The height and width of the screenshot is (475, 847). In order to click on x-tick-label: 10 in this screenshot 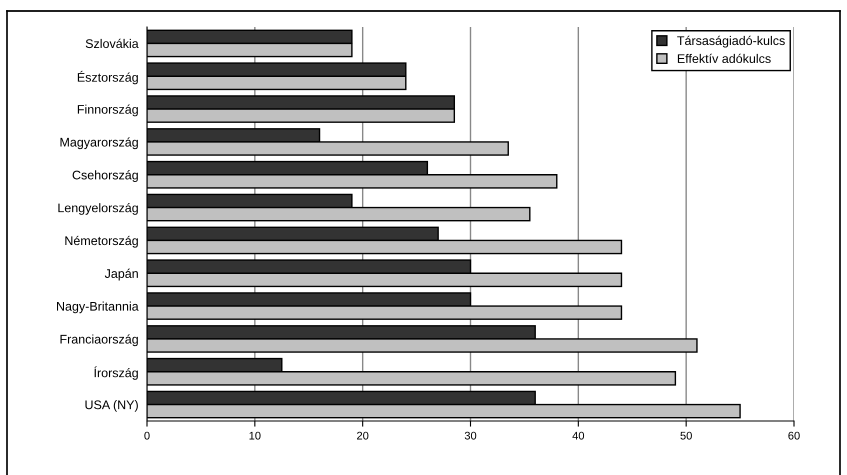, I will do `click(255, 436)`.